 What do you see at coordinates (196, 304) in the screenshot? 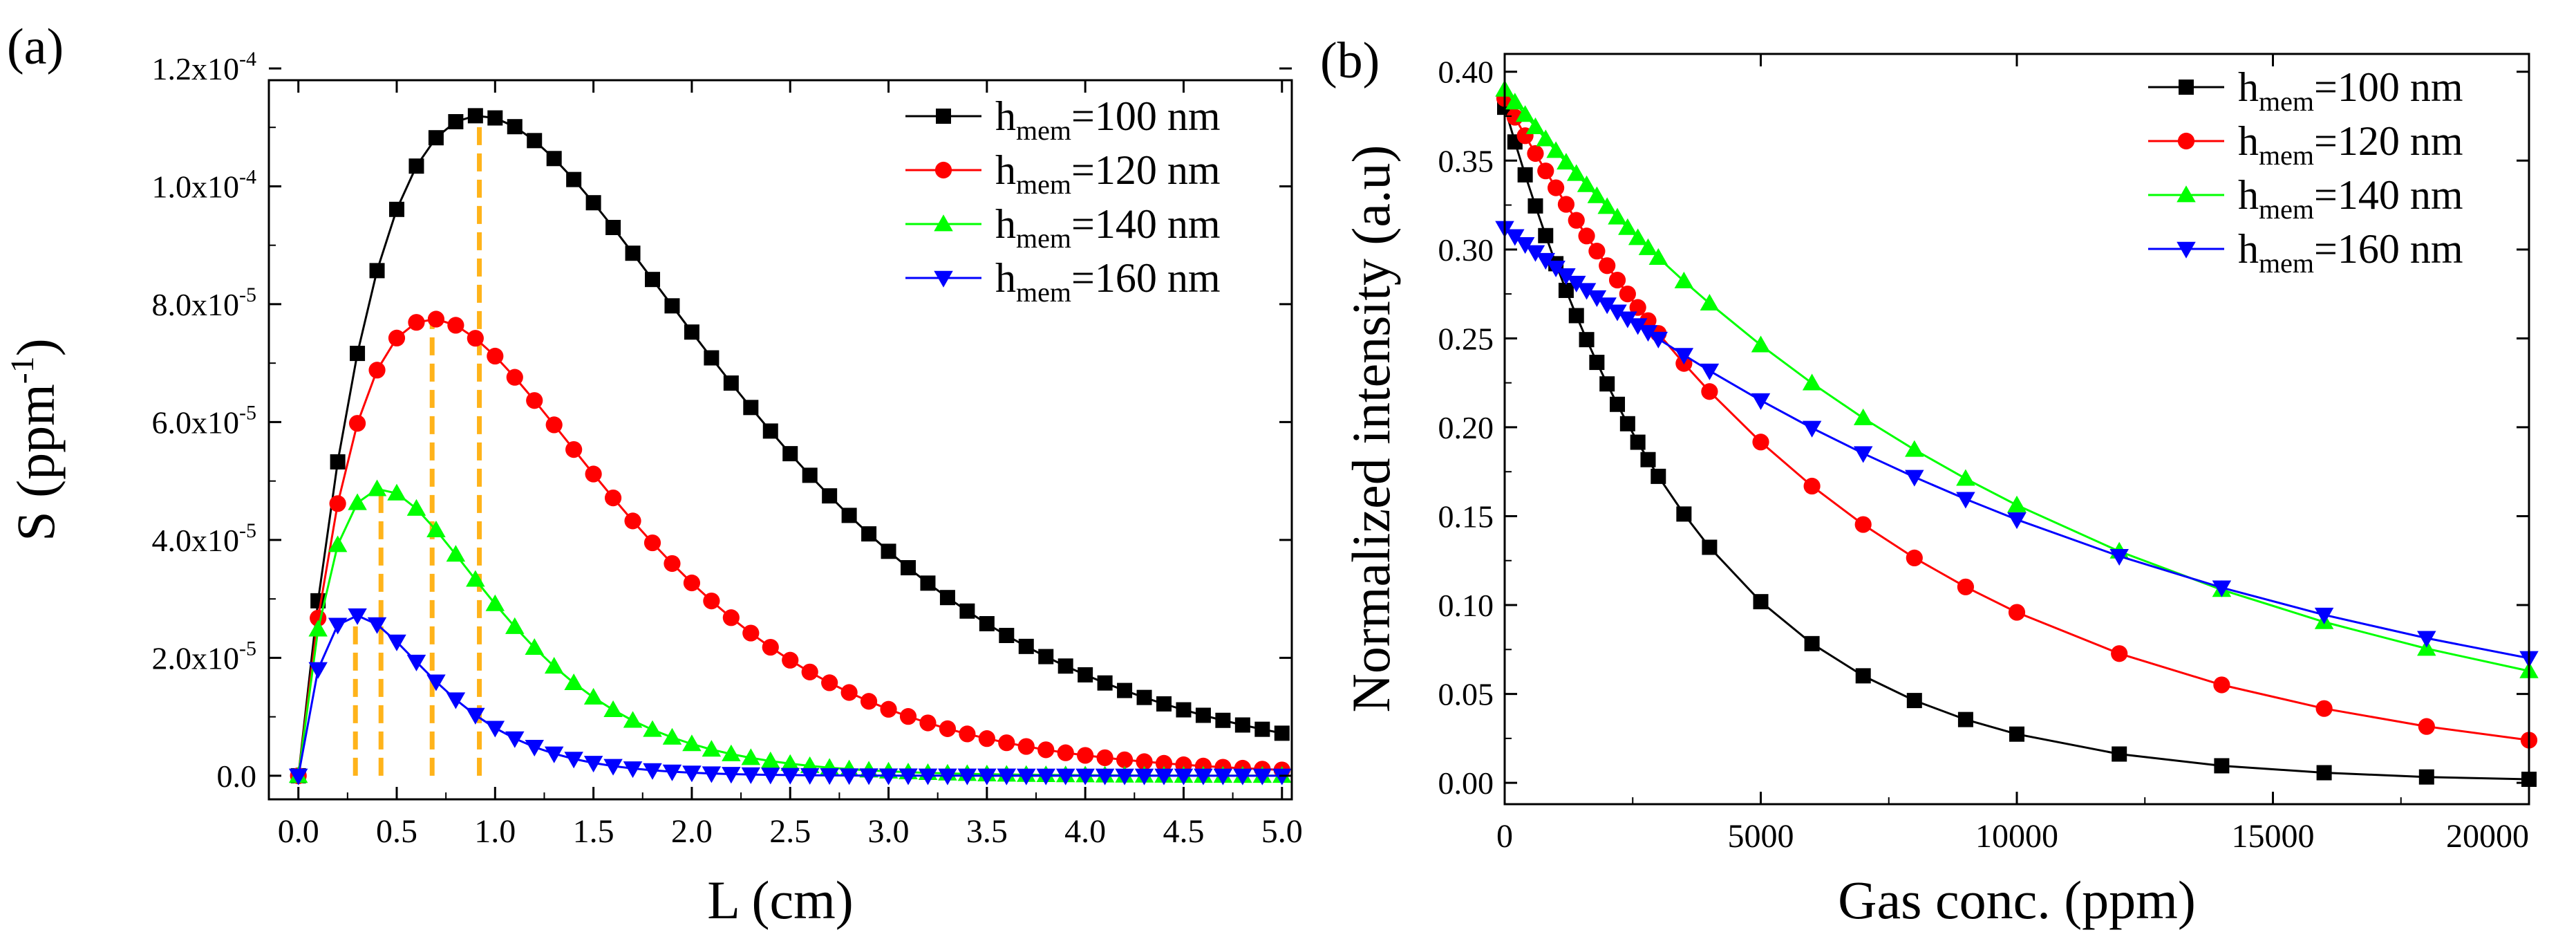
I see `panel-a-y-tick-label-4-mantissa: 8.0x10` at bounding box center [196, 304].